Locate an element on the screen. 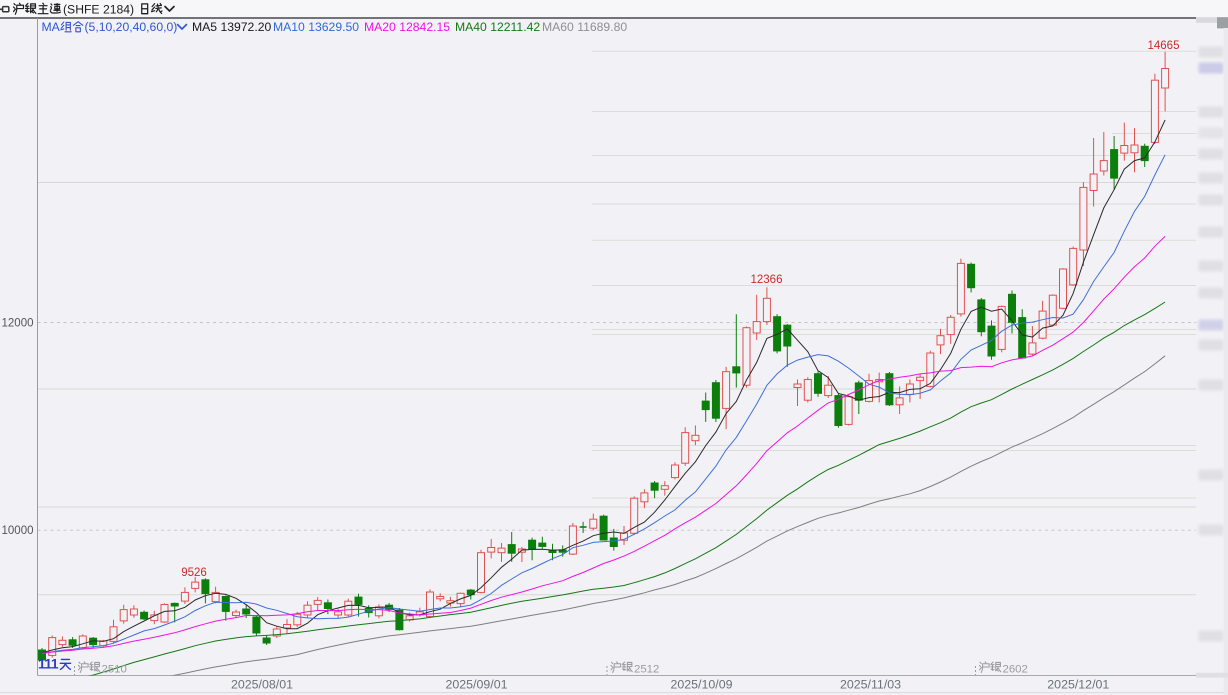 This screenshot has width=1228, height=695. svg-text: 2025/08/01 is located at coordinates (262, 685).